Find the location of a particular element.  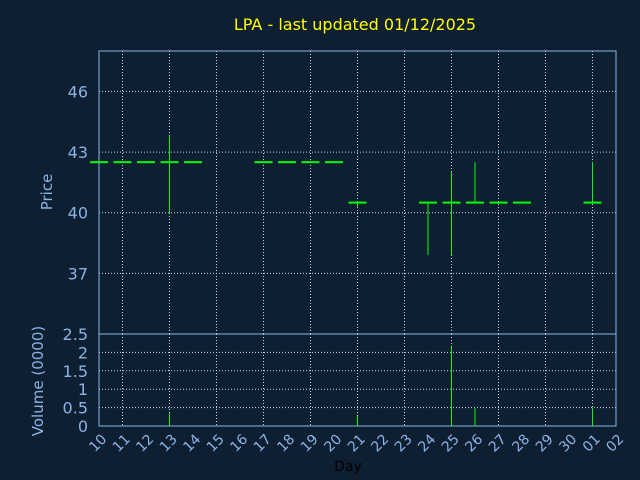

volume-axis-label: Volume (0000) is located at coordinates (38, 381).